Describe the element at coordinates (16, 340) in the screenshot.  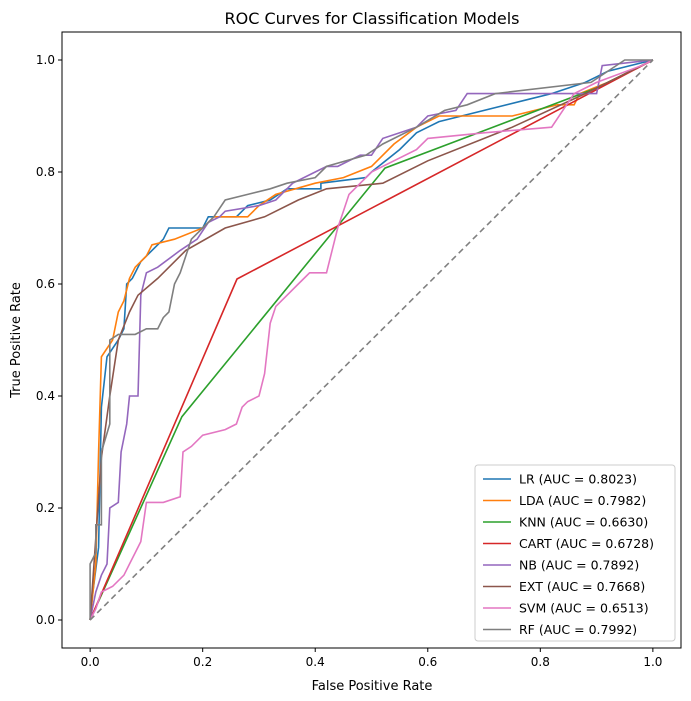
I see `y-axis-label: True Positive Rate` at that location.